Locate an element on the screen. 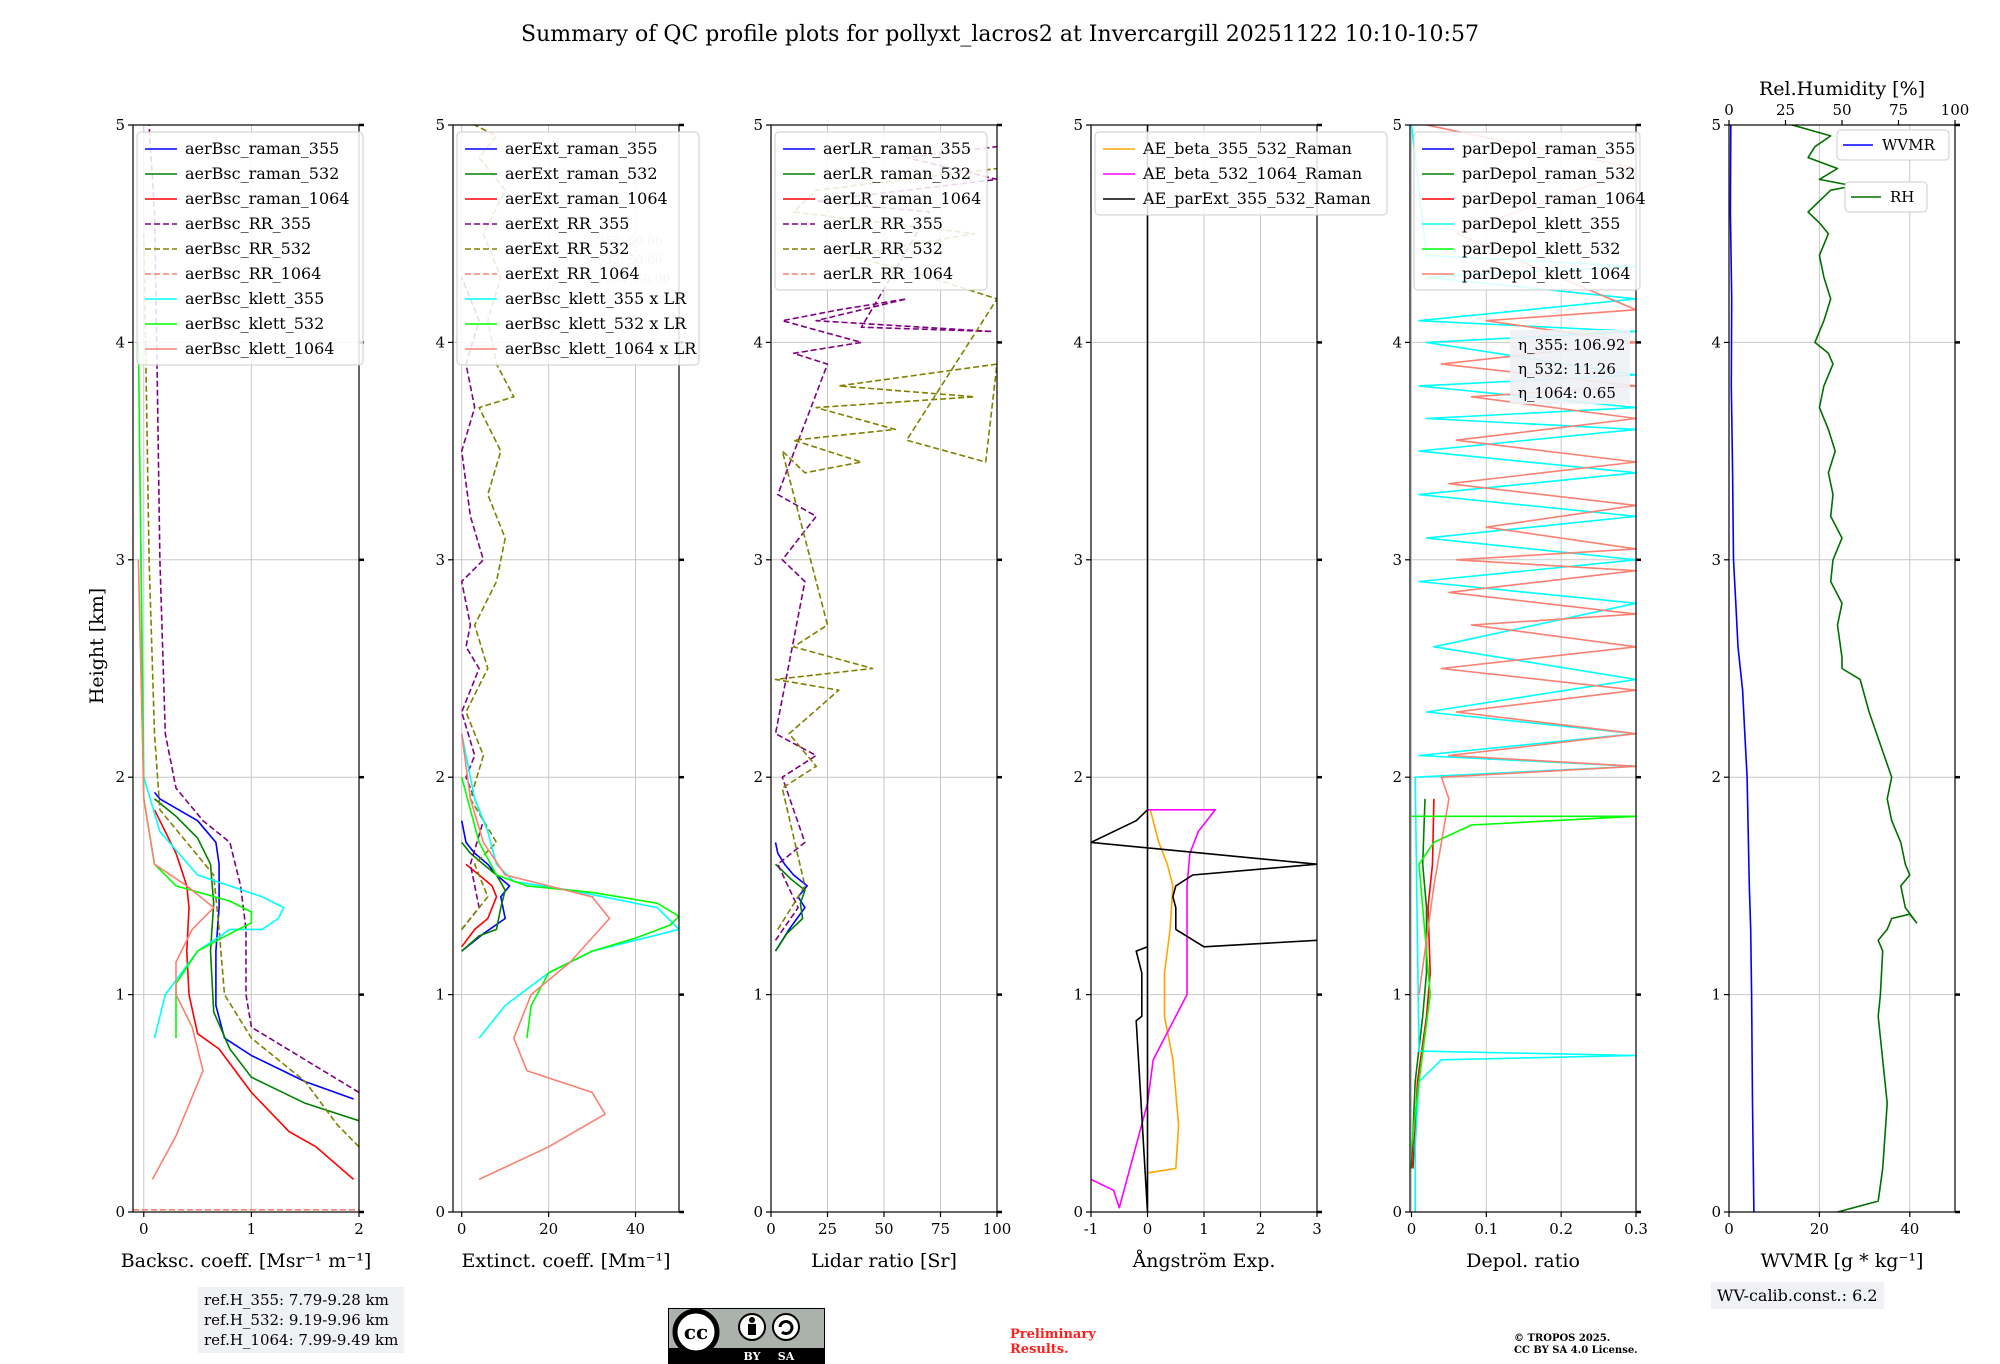 This screenshot has width=2000, height=1364. x-tick-label: 50 is located at coordinates (883, 1229).